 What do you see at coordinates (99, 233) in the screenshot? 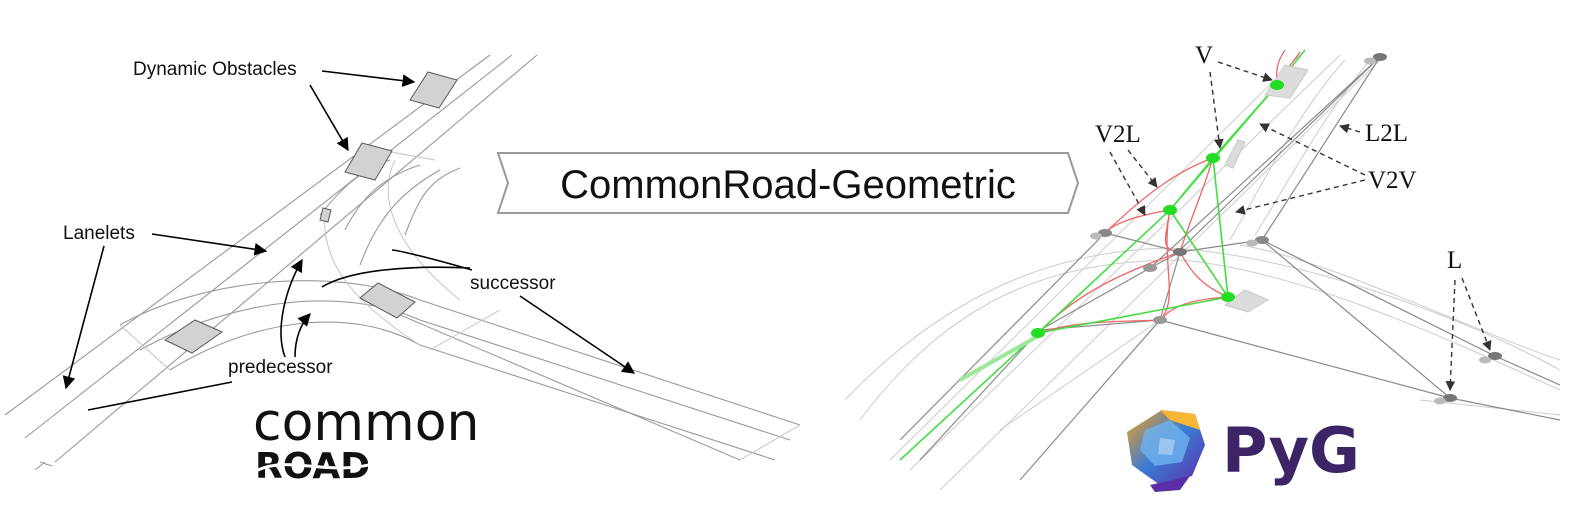
I see `lanelets-label: Lanelets` at bounding box center [99, 233].